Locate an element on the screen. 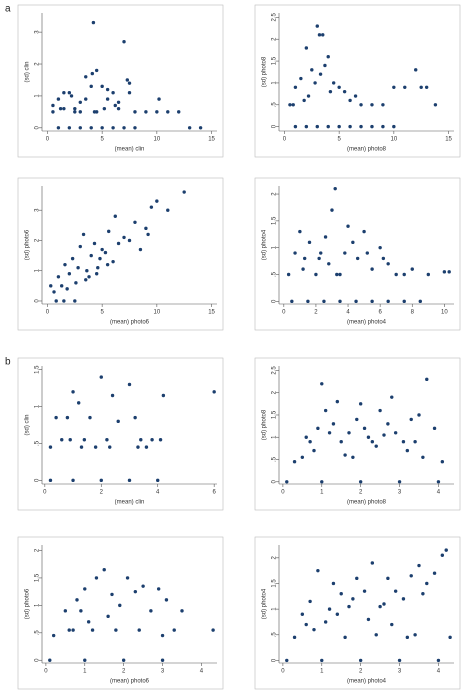 The height and width of the screenshot is (695, 474). y-tick-label: 3 is located at coordinates (38, 32).